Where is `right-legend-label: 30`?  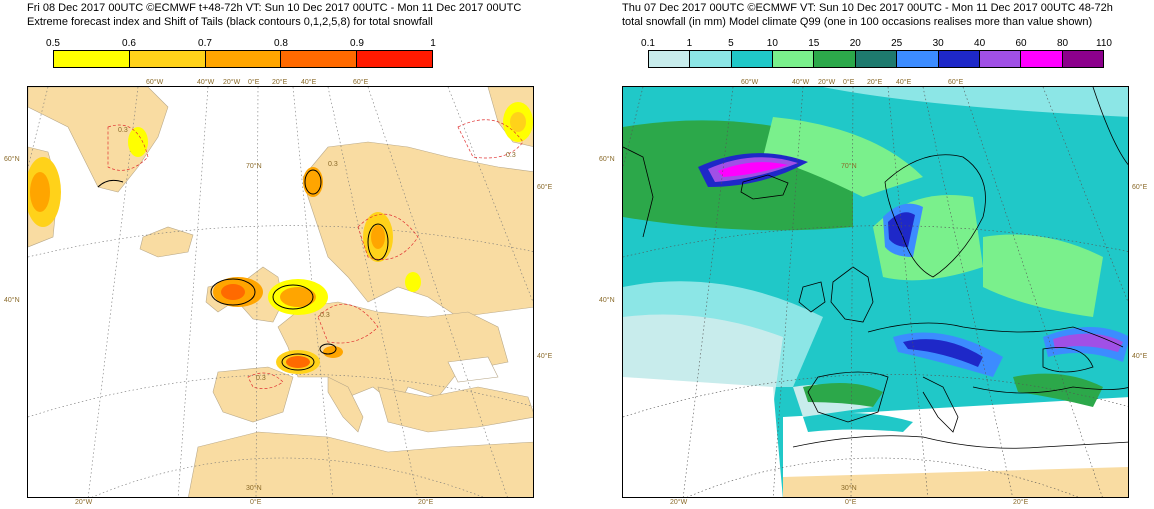
right-legend-label: 30 is located at coordinates (938, 43).